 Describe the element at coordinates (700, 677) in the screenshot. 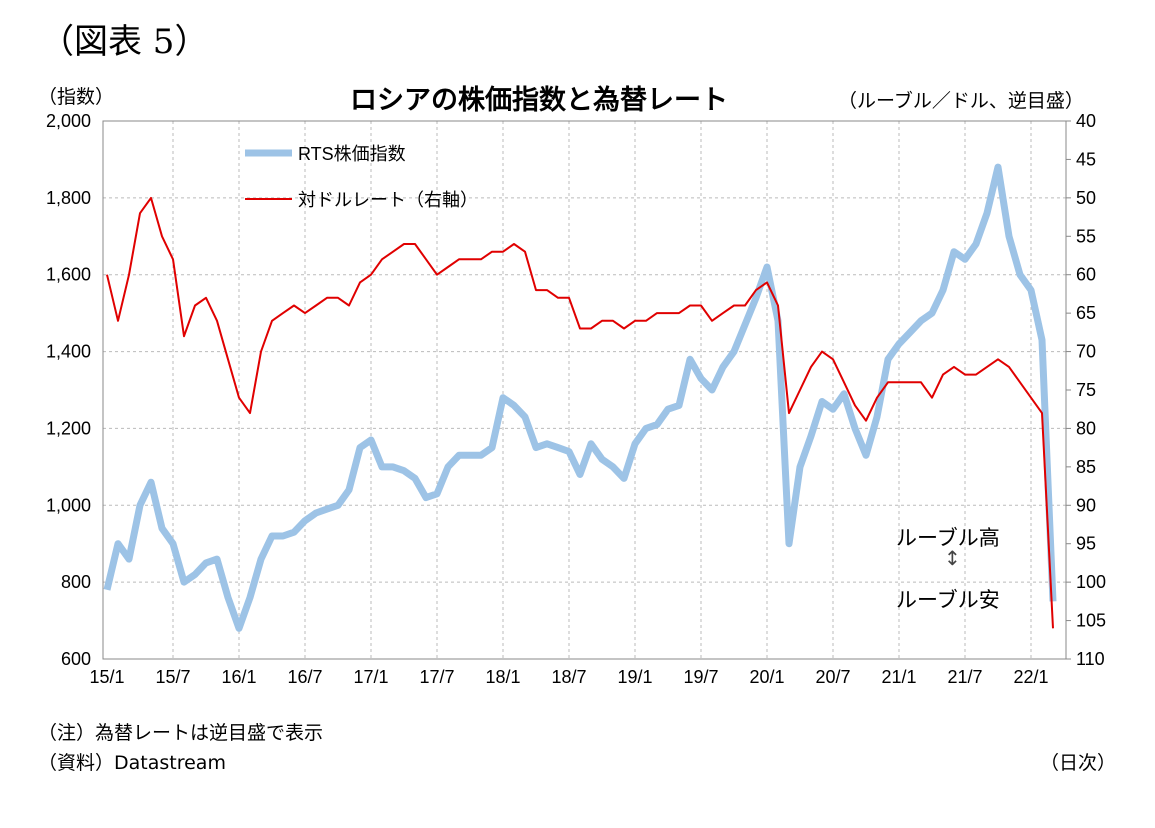

I see `x-tick-label: 19/7` at that location.